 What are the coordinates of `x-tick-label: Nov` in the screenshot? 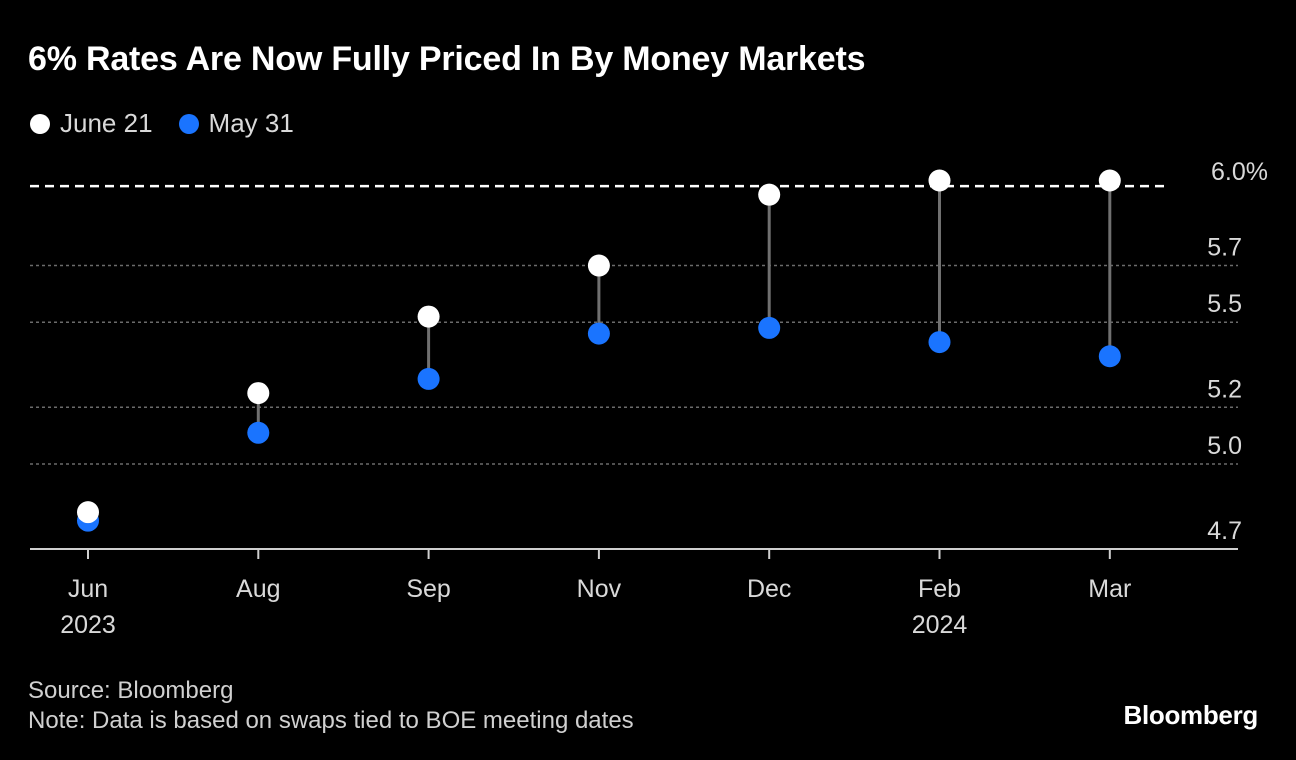 It's located at (599, 589).